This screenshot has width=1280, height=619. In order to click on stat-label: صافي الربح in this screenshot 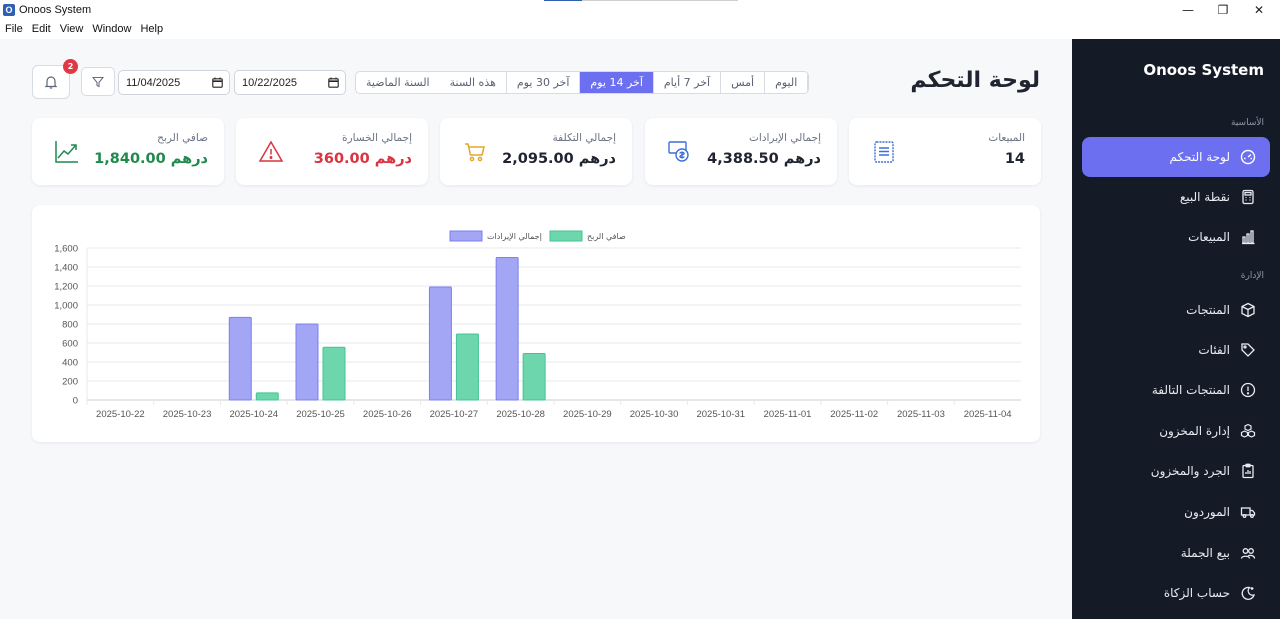, I will do `click(182, 138)`.